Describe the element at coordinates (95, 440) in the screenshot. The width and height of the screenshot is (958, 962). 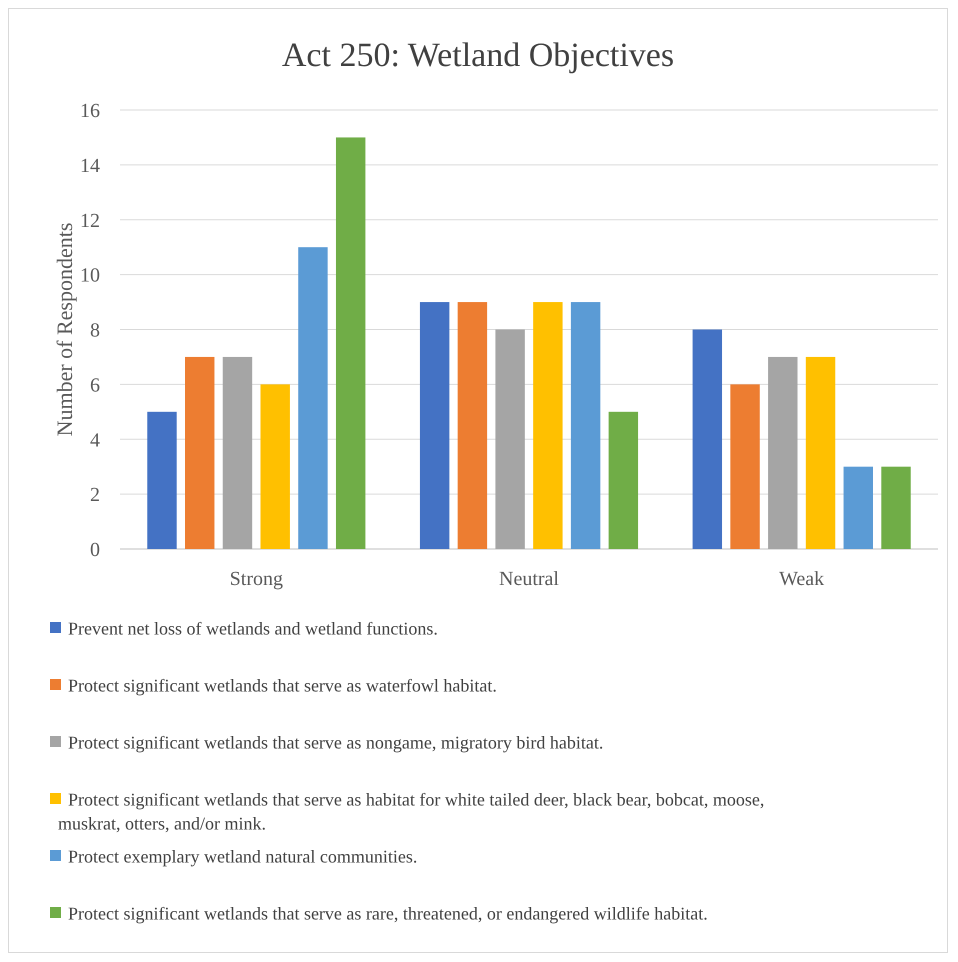
I see `y-tick-label: 4` at that location.